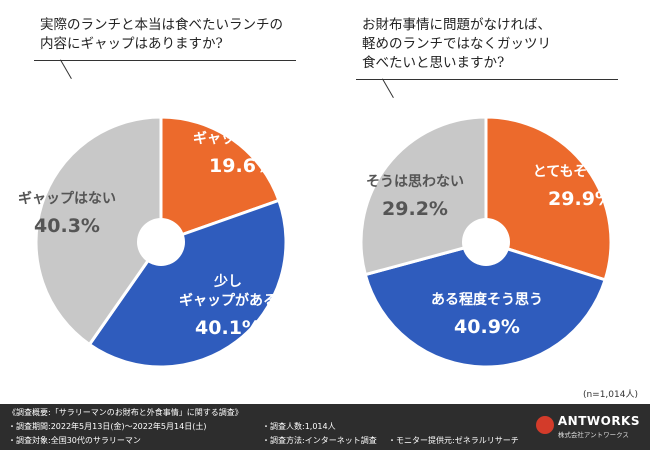 The width and height of the screenshot is (650, 450). I want to click on brand-subtitle: 株式会社アントワークス, so click(593, 435).